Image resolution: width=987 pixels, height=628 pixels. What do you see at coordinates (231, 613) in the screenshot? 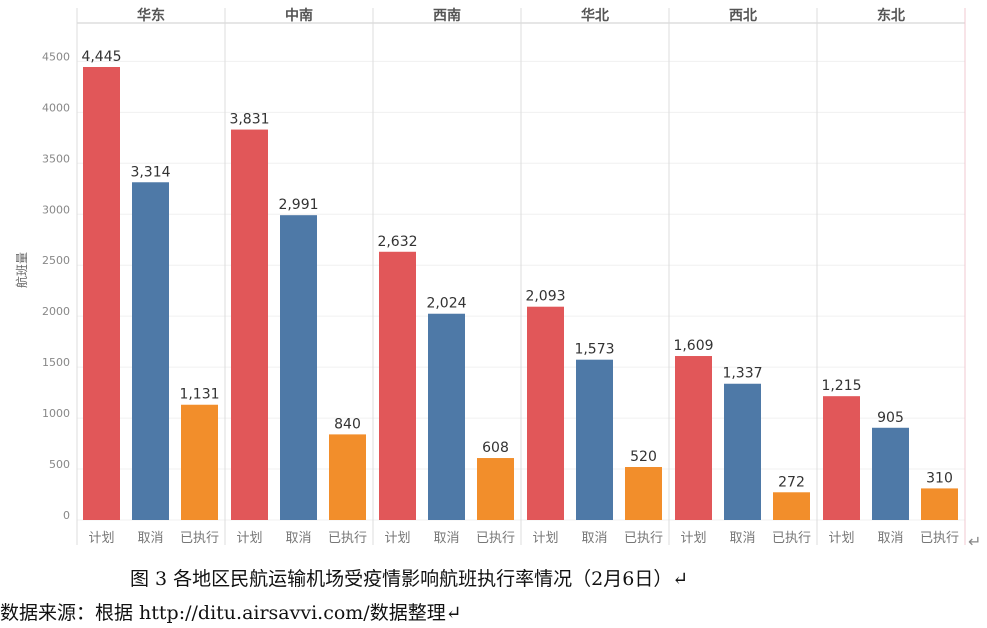
I see `data-source: 数据来源：根据 http://ditu.airsavvi.com/数据整理↵` at bounding box center [231, 613].